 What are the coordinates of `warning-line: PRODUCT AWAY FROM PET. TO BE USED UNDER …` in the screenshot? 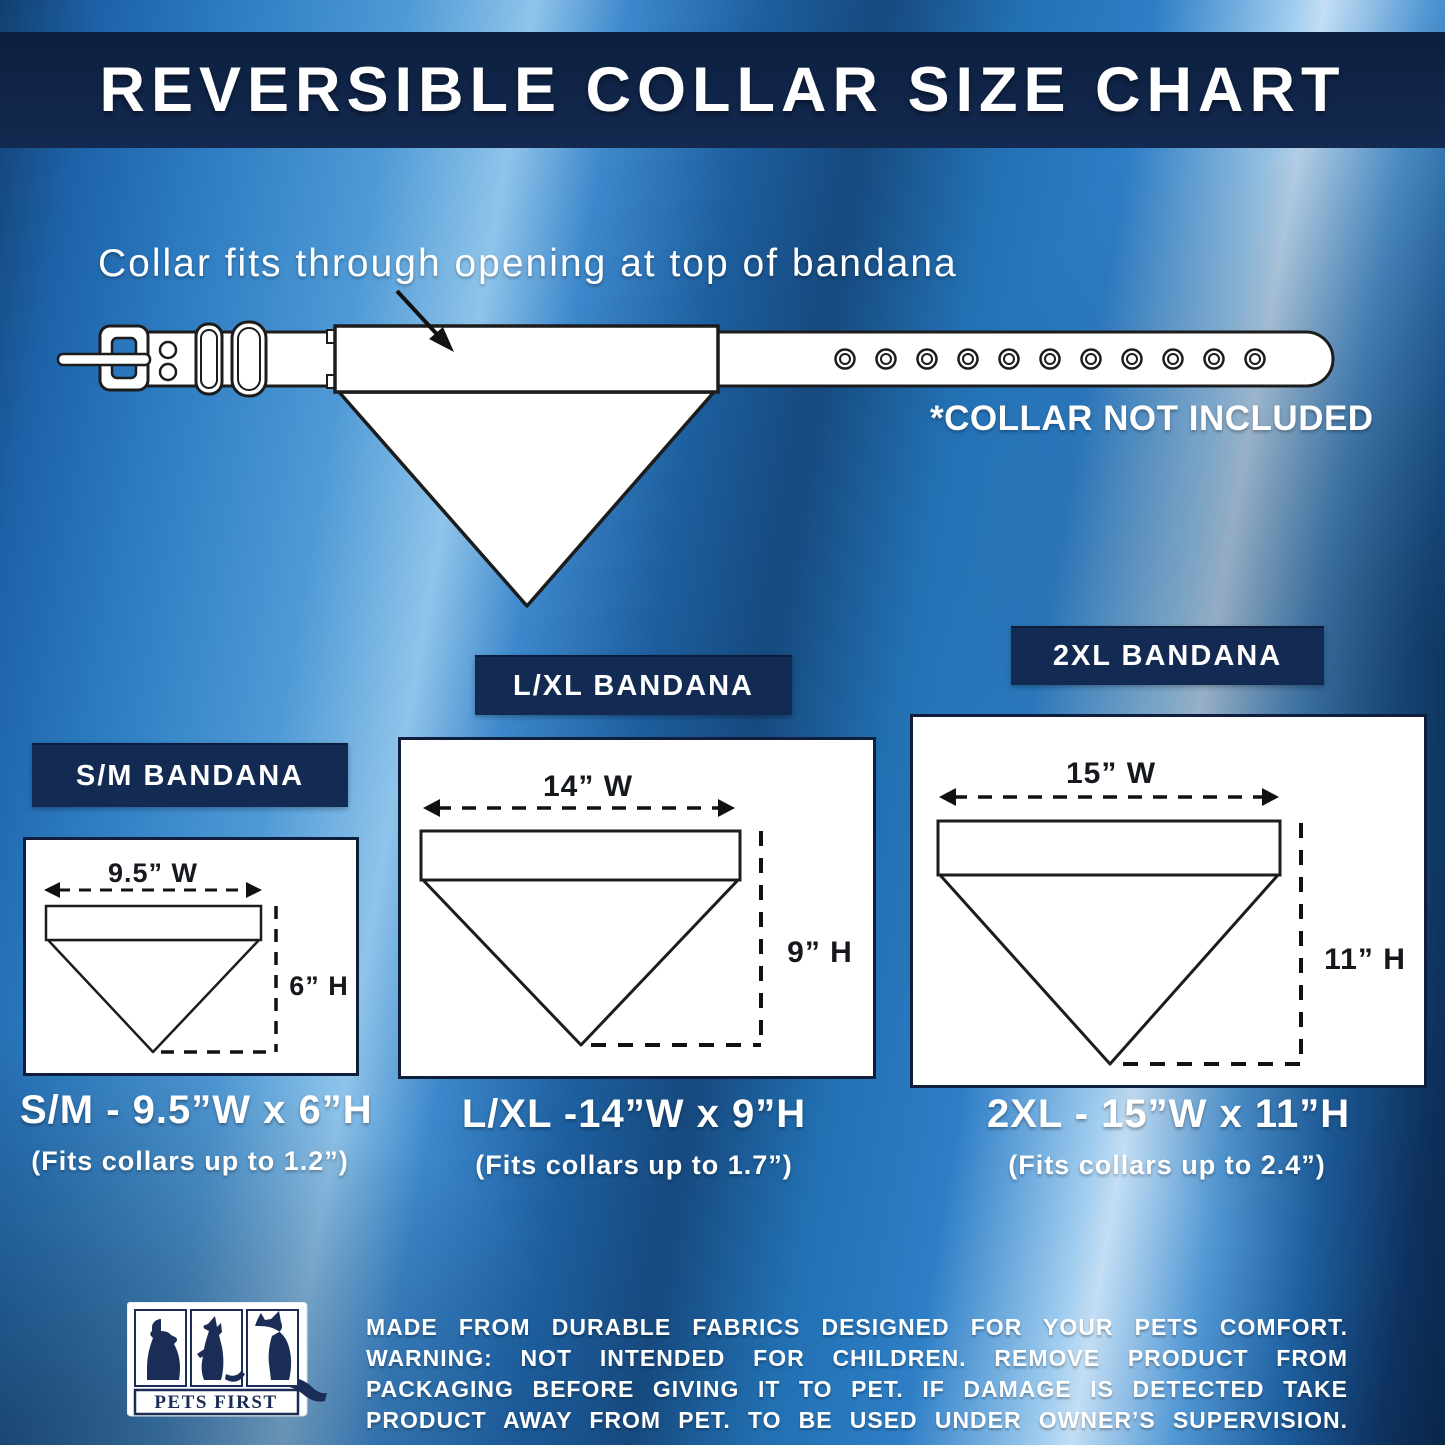 It's located at (857, 1420).